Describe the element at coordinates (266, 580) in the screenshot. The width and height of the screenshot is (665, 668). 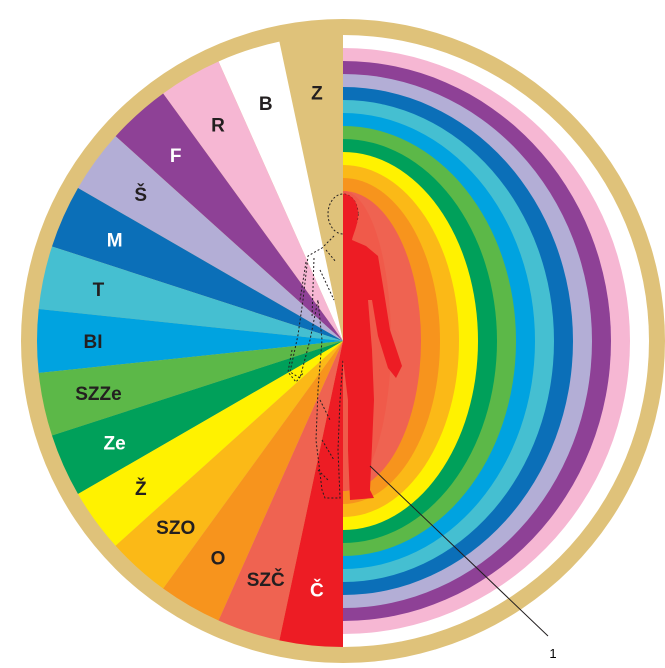
I see `sector-label: SZČ` at that location.